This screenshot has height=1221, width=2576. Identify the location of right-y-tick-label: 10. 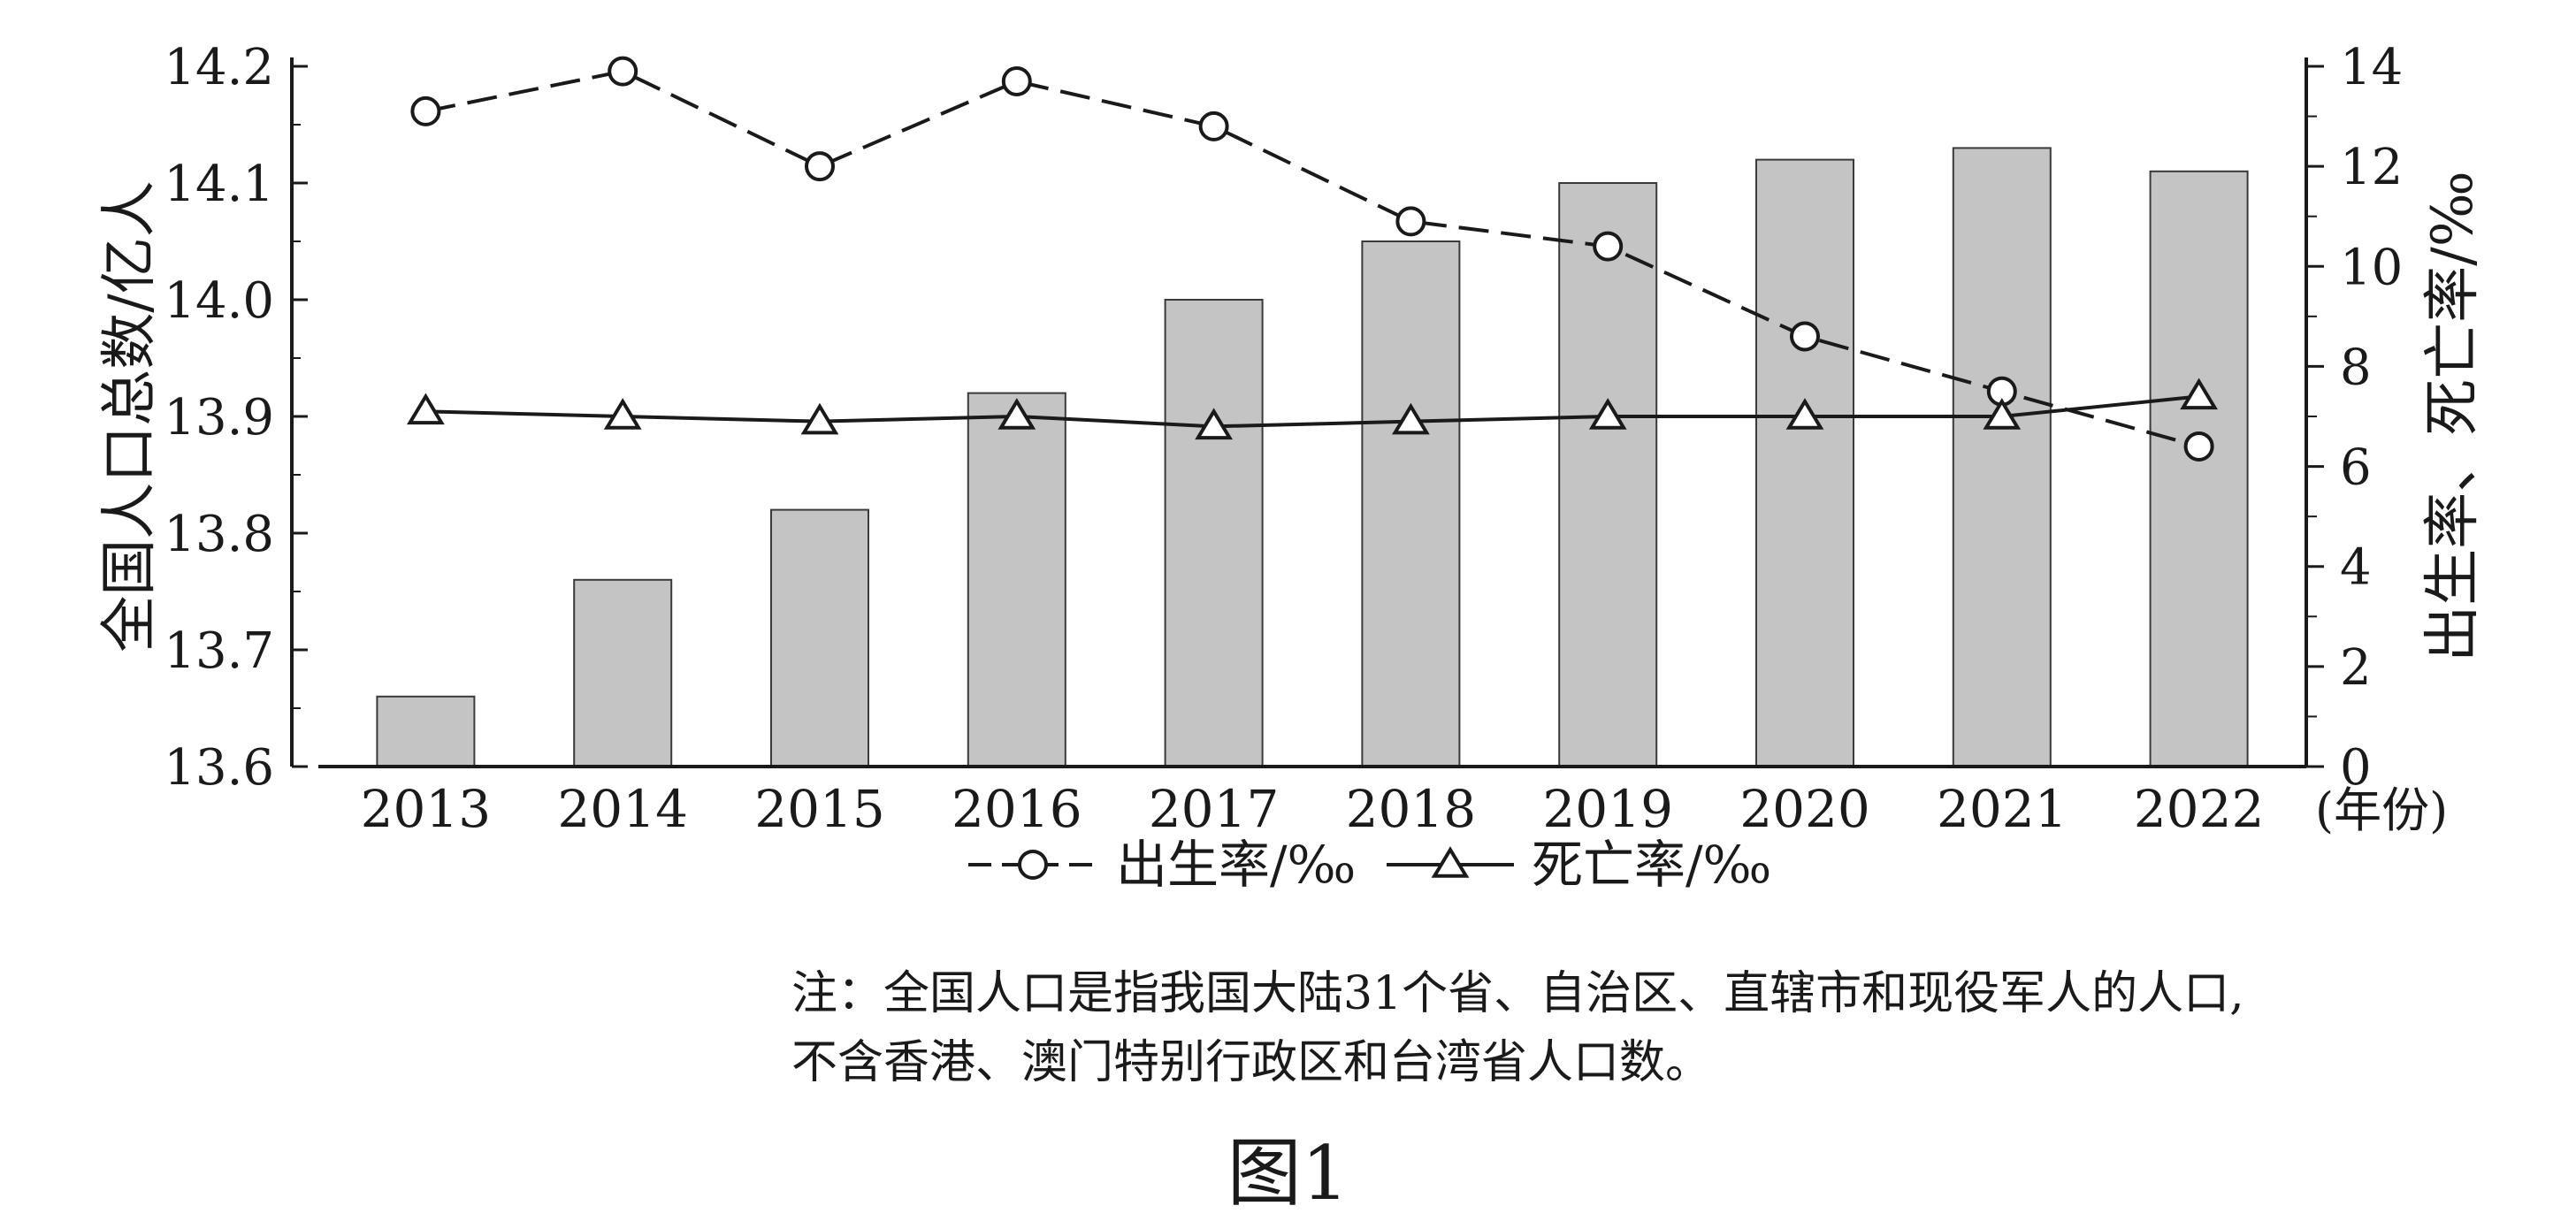
(2371, 267).